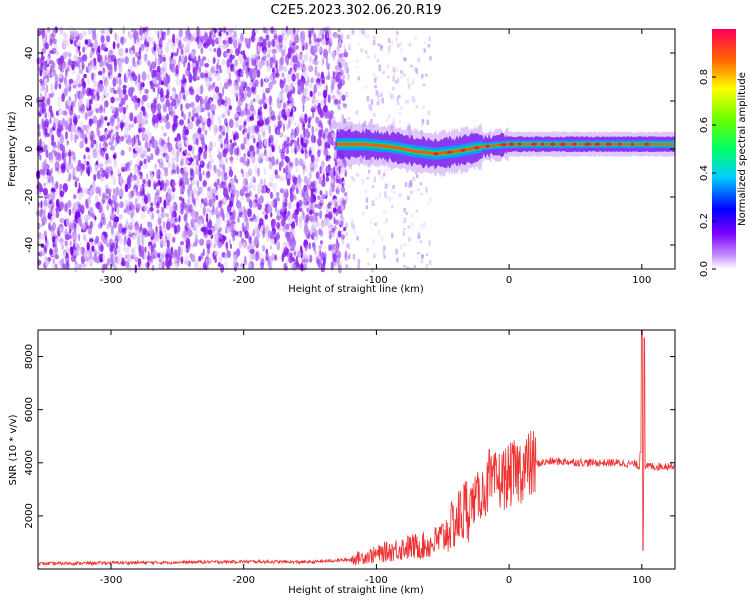 The image size is (750, 600). Describe the element at coordinates (509, 580) in the screenshot. I see `x-tick-label: 0` at that location.